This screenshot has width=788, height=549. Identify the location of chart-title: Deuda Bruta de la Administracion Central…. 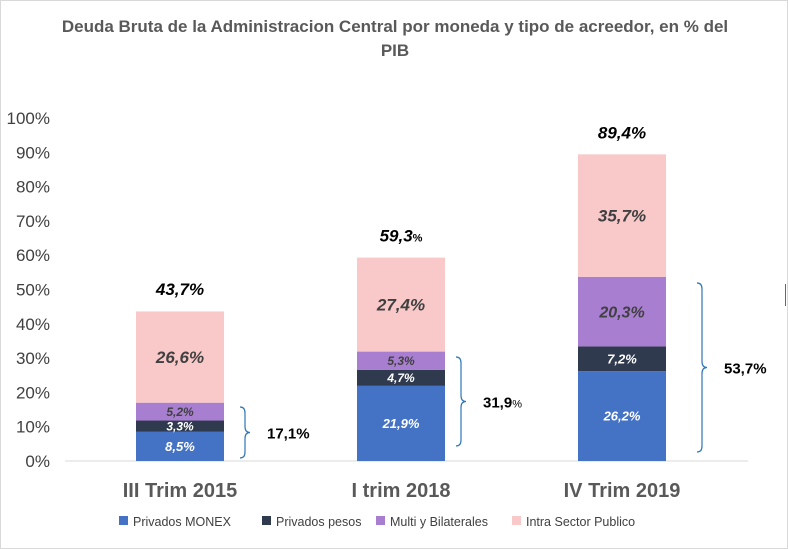
(395, 38).